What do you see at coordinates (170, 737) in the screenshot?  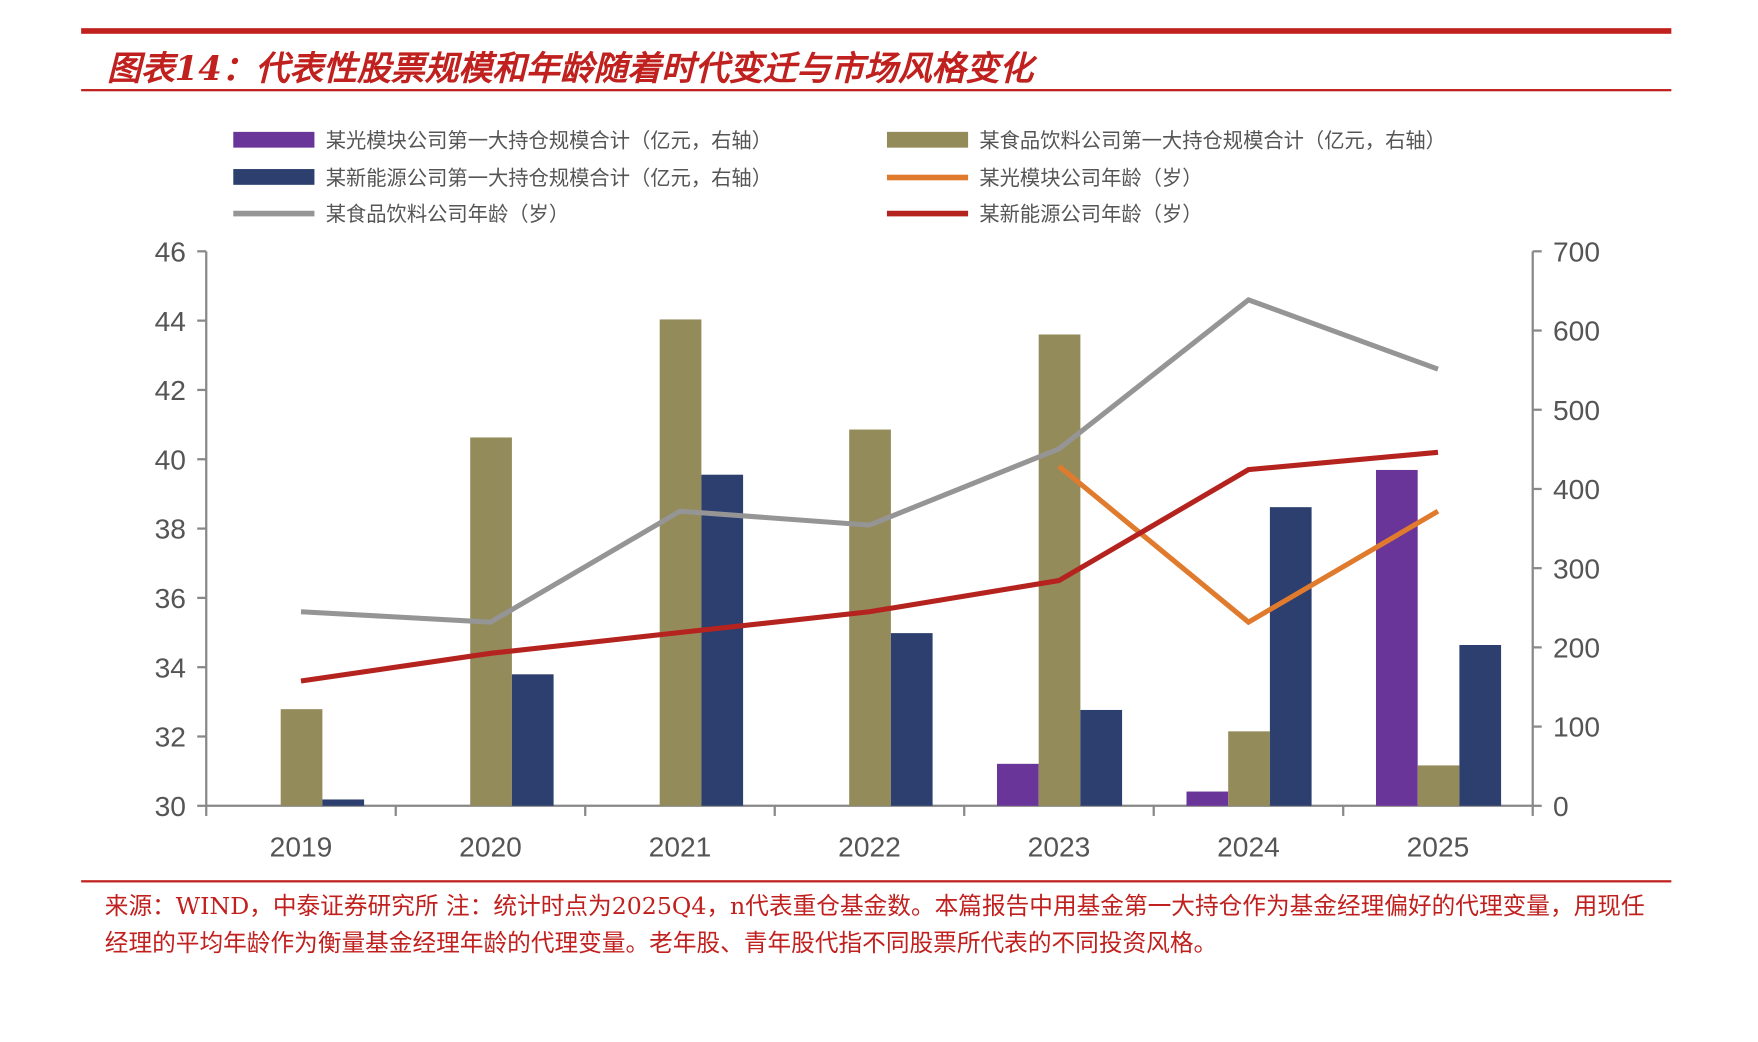 I see `left-tick-label: 32` at bounding box center [170, 737].